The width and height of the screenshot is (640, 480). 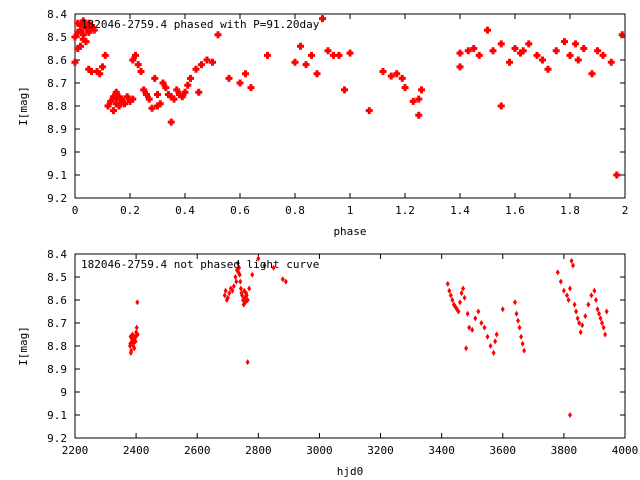 What do you see at coordinates (319, 450) in the screenshot?
I see `unphased-x-tick-label: 3000` at bounding box center [319, 450].